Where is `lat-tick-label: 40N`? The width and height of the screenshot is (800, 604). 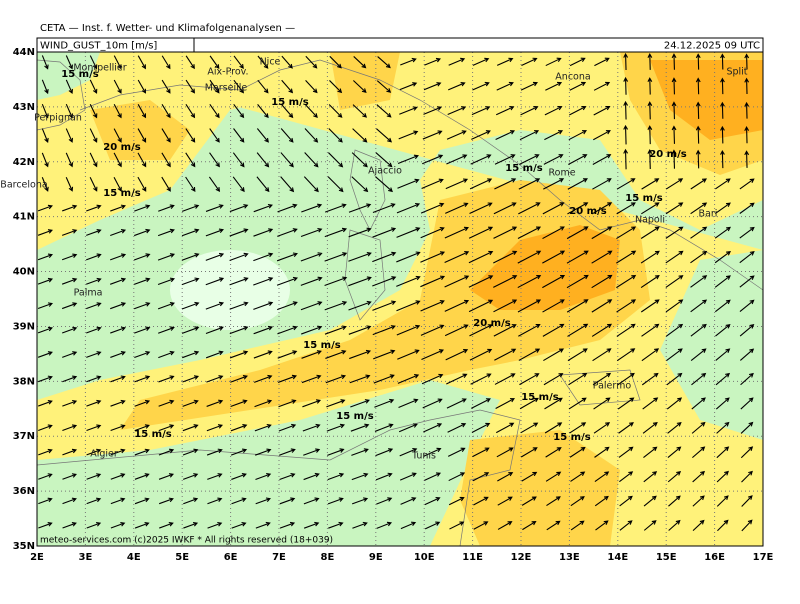 lat-tick-label: 40N is located at coordinates (24, 272).